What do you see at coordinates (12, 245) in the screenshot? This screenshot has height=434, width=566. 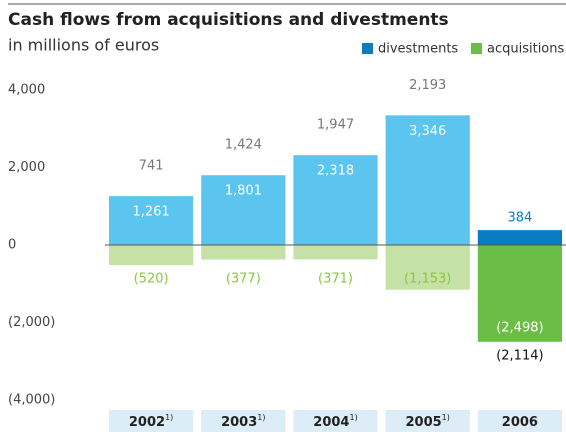 I see `y-tick-label: 0` at bounding box center [12, 245].